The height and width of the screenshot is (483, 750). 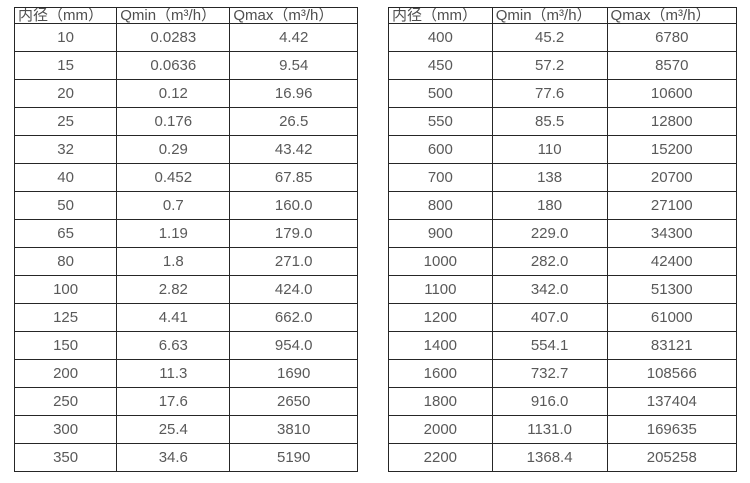 I want to click on table-cell: 6780, so click(x=672, y=37).